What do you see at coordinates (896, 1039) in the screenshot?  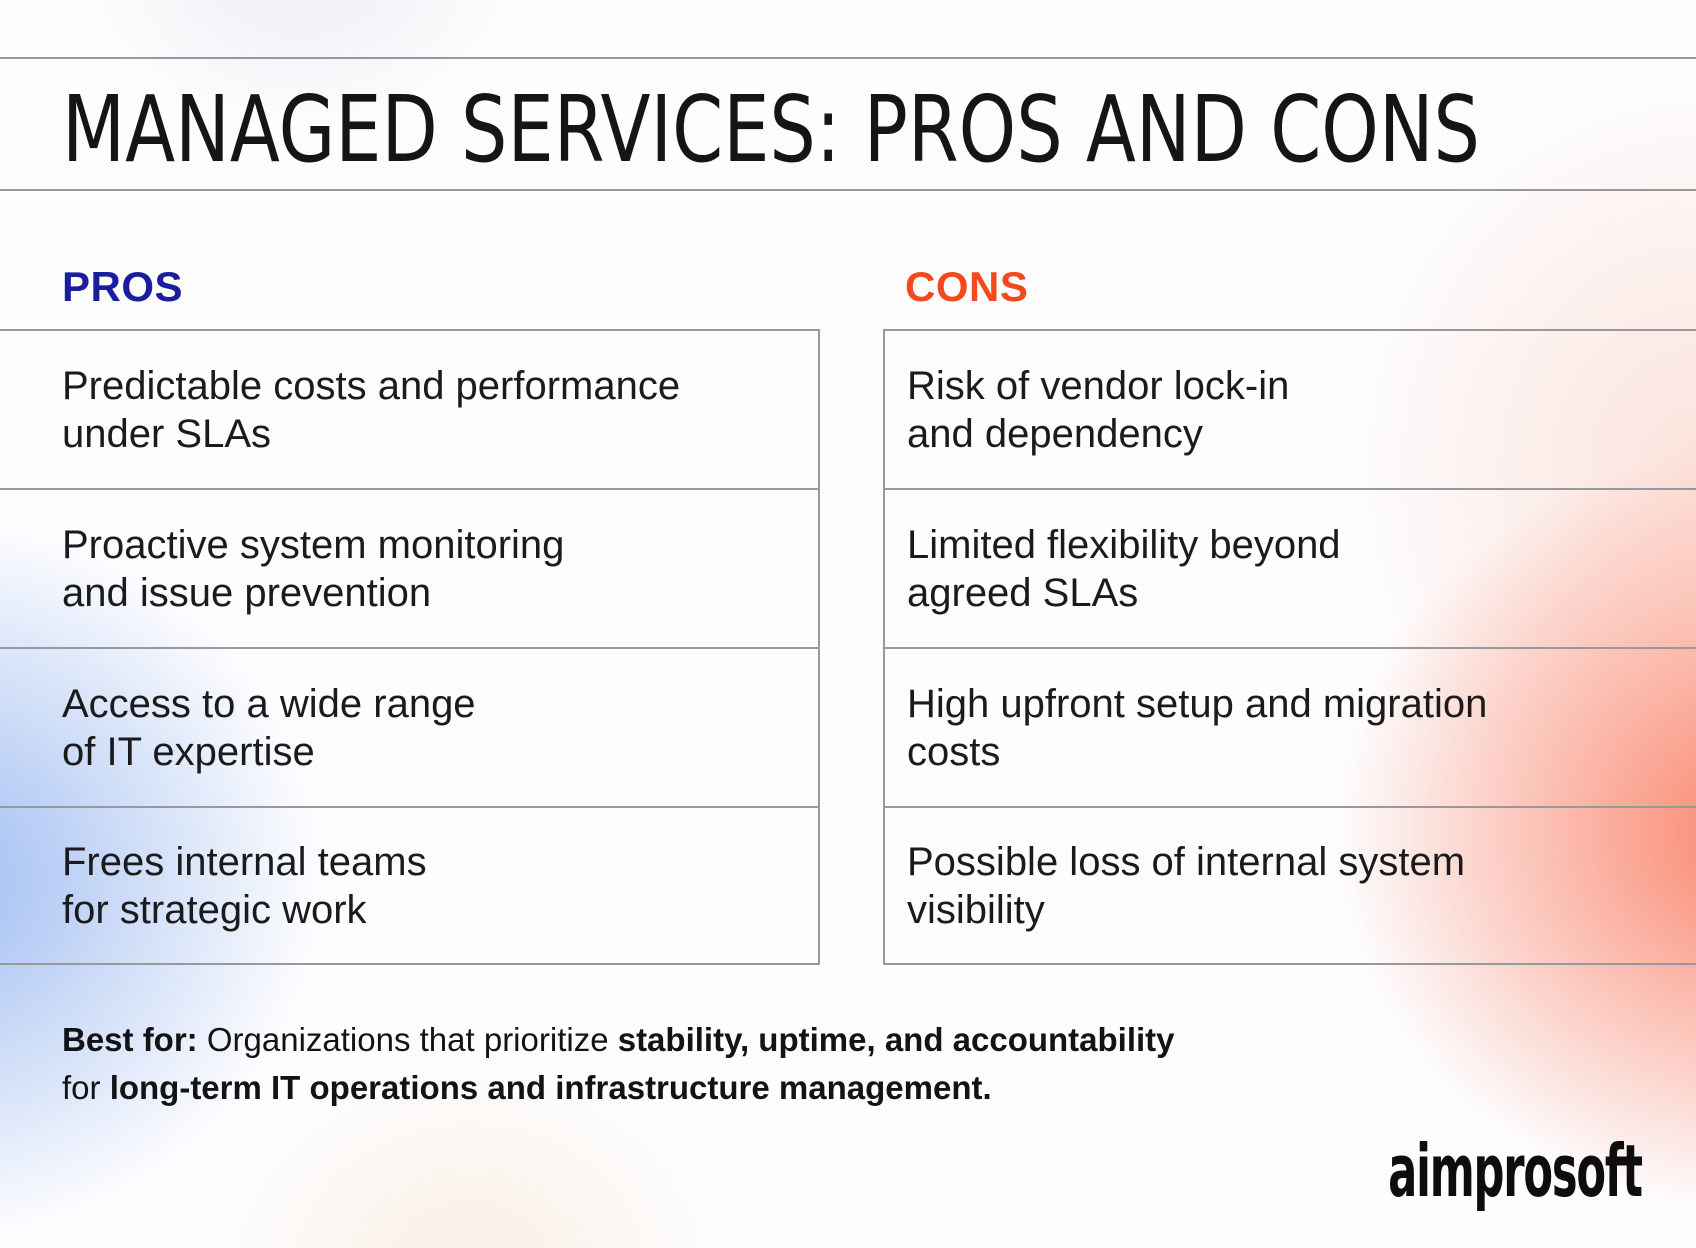 I see `best-for-bold-text: stability, uptime, and accountability` at bounding box center [896, 1039].